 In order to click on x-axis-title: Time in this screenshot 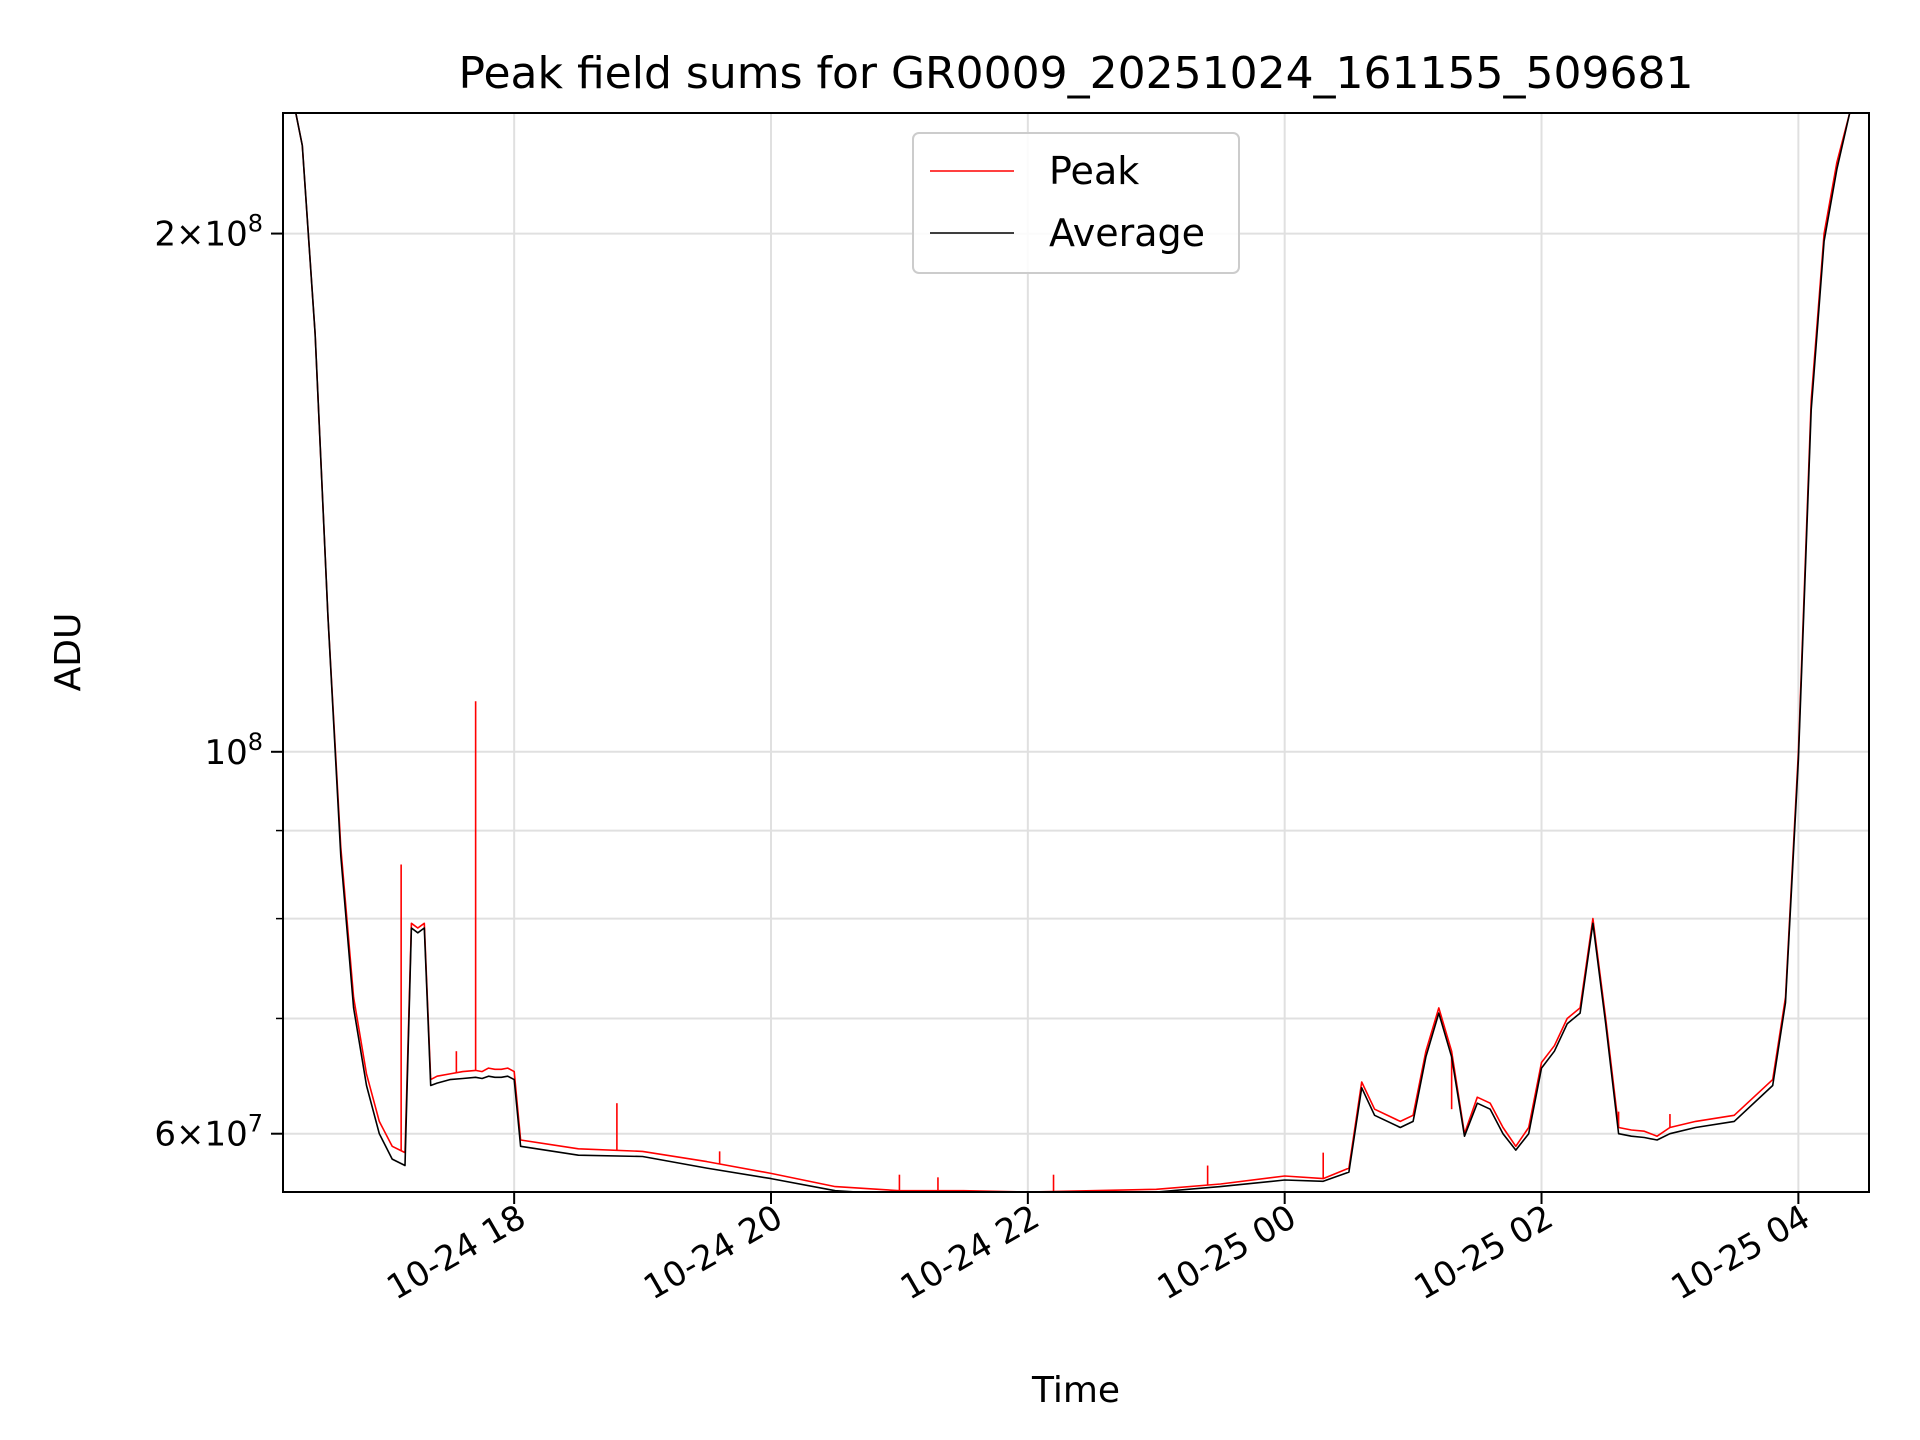, I will do `click(1075, 1390)`.